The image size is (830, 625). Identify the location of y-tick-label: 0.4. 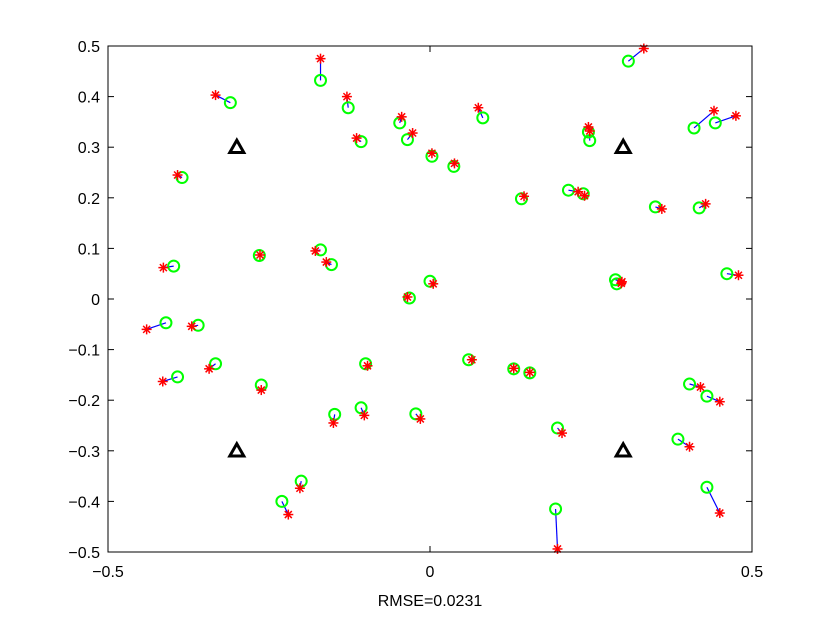
(89, 98).